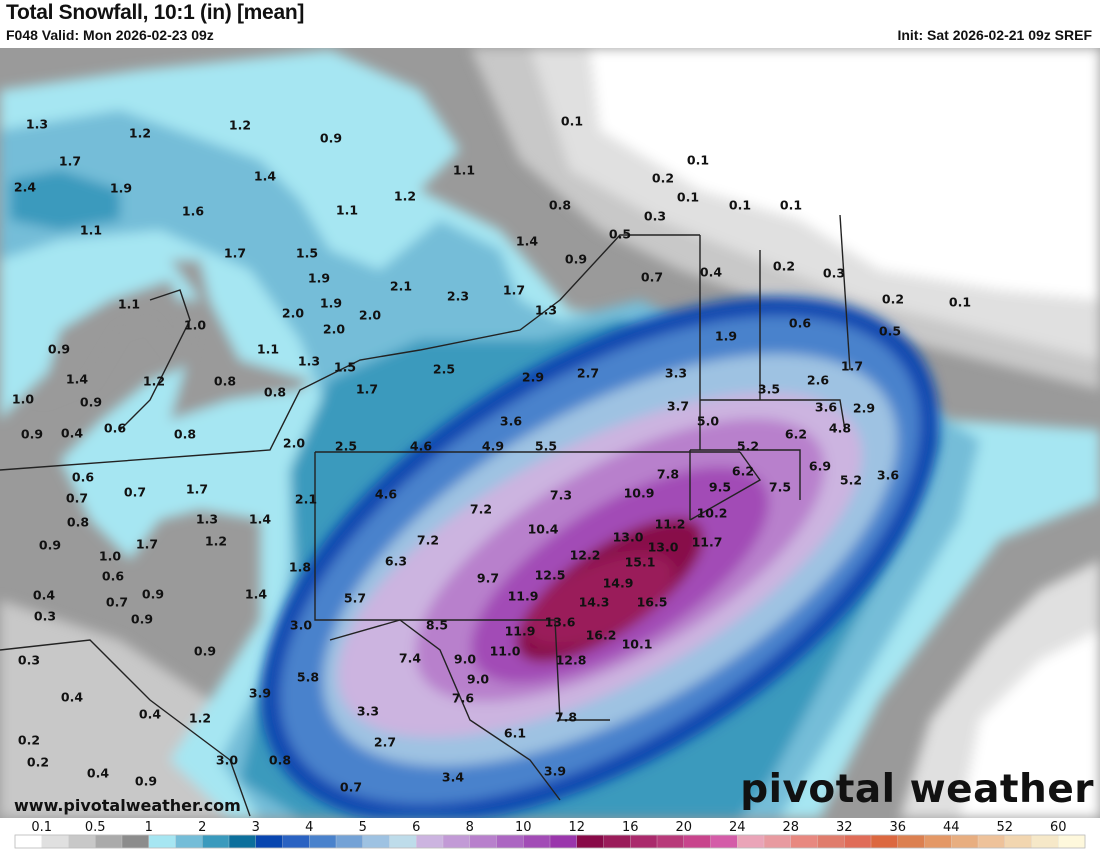 The height and width of the screenshot is (850, 1100). Describe the element at coordinates (240, 340) in the screenshot. I see `gray-region-ontario` at that location.